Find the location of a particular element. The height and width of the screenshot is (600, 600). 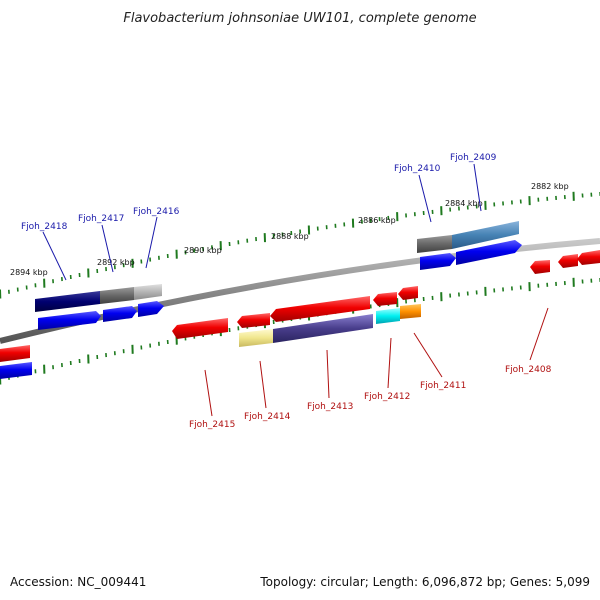

tick-label: 2884 kbp is located at coordinates (464, 203).